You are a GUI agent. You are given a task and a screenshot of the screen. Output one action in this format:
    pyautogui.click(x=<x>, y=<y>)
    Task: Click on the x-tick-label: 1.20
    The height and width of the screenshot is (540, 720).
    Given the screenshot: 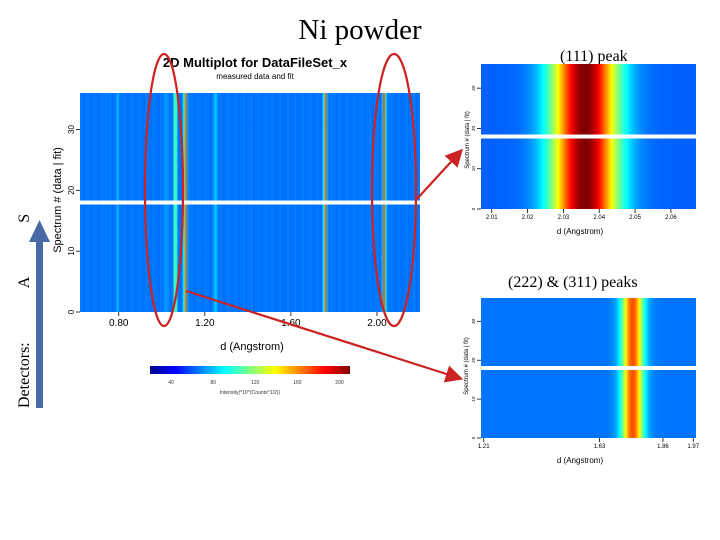 What is the action you would take?
    pyautogui.click(x=205, y=323)
    